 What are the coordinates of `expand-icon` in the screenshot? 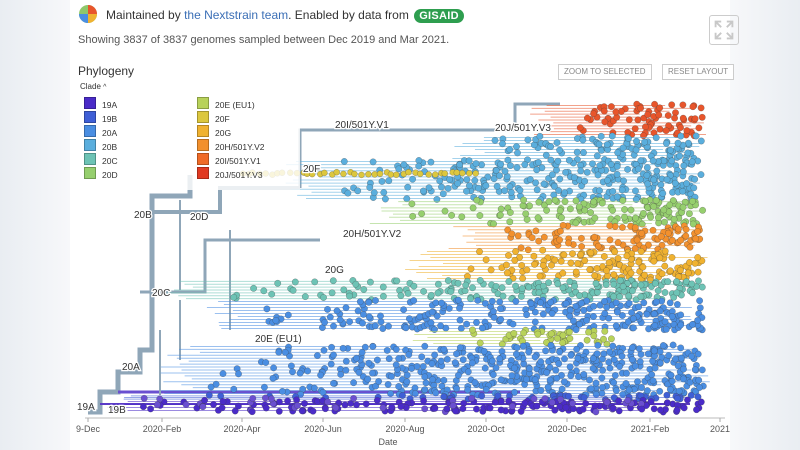 It's located at (724, 30).